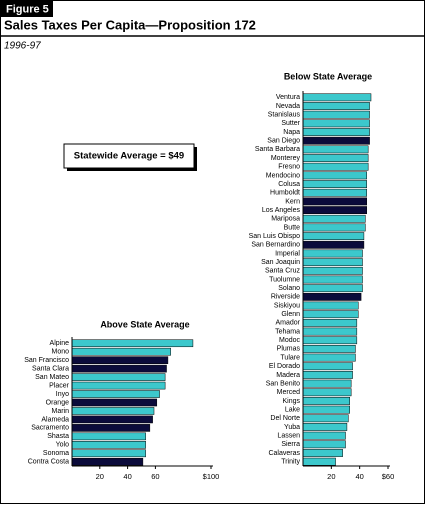 Image resolution: width=425 pixels, height=509 pixels. What do you see at coordinates (55, 419) in the screenshot?
I see `y-tick-label: Alameda` at bounding box center [55, 419].